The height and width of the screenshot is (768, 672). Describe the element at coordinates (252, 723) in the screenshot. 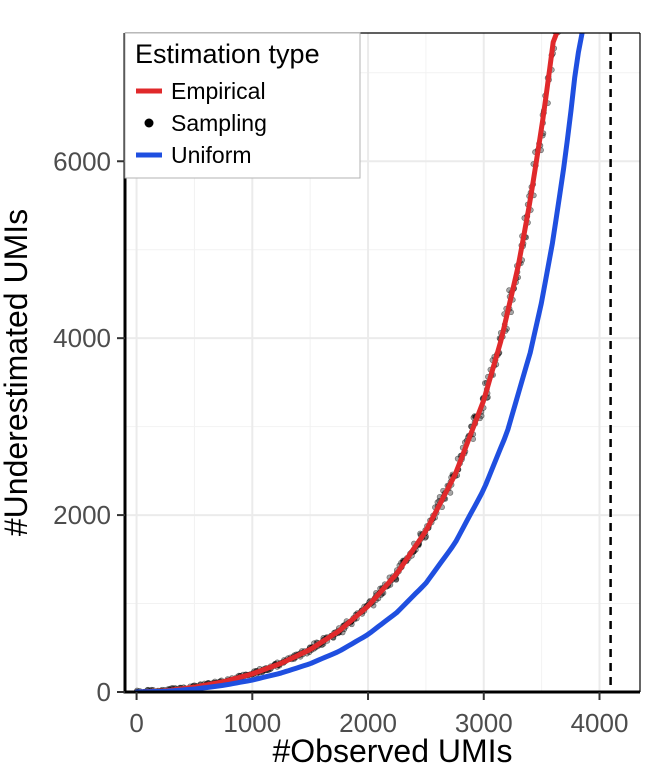

I see `x-tick-label: 1000` at that location.